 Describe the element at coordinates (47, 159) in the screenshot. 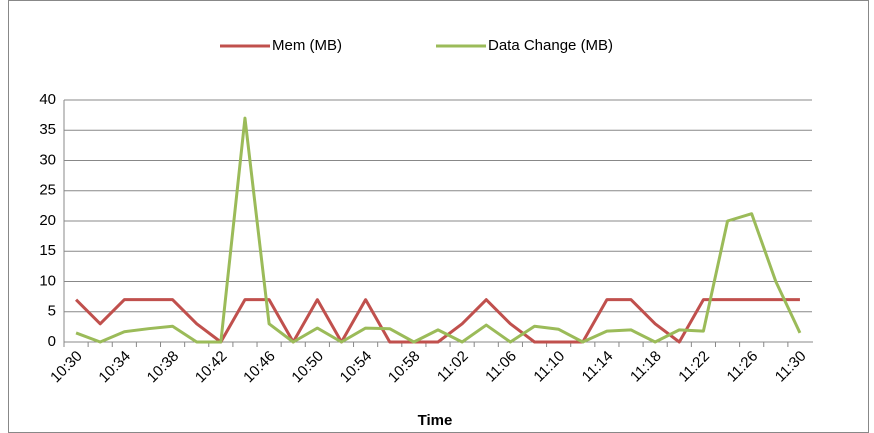

I see `y-tick-label: 30` at that location.